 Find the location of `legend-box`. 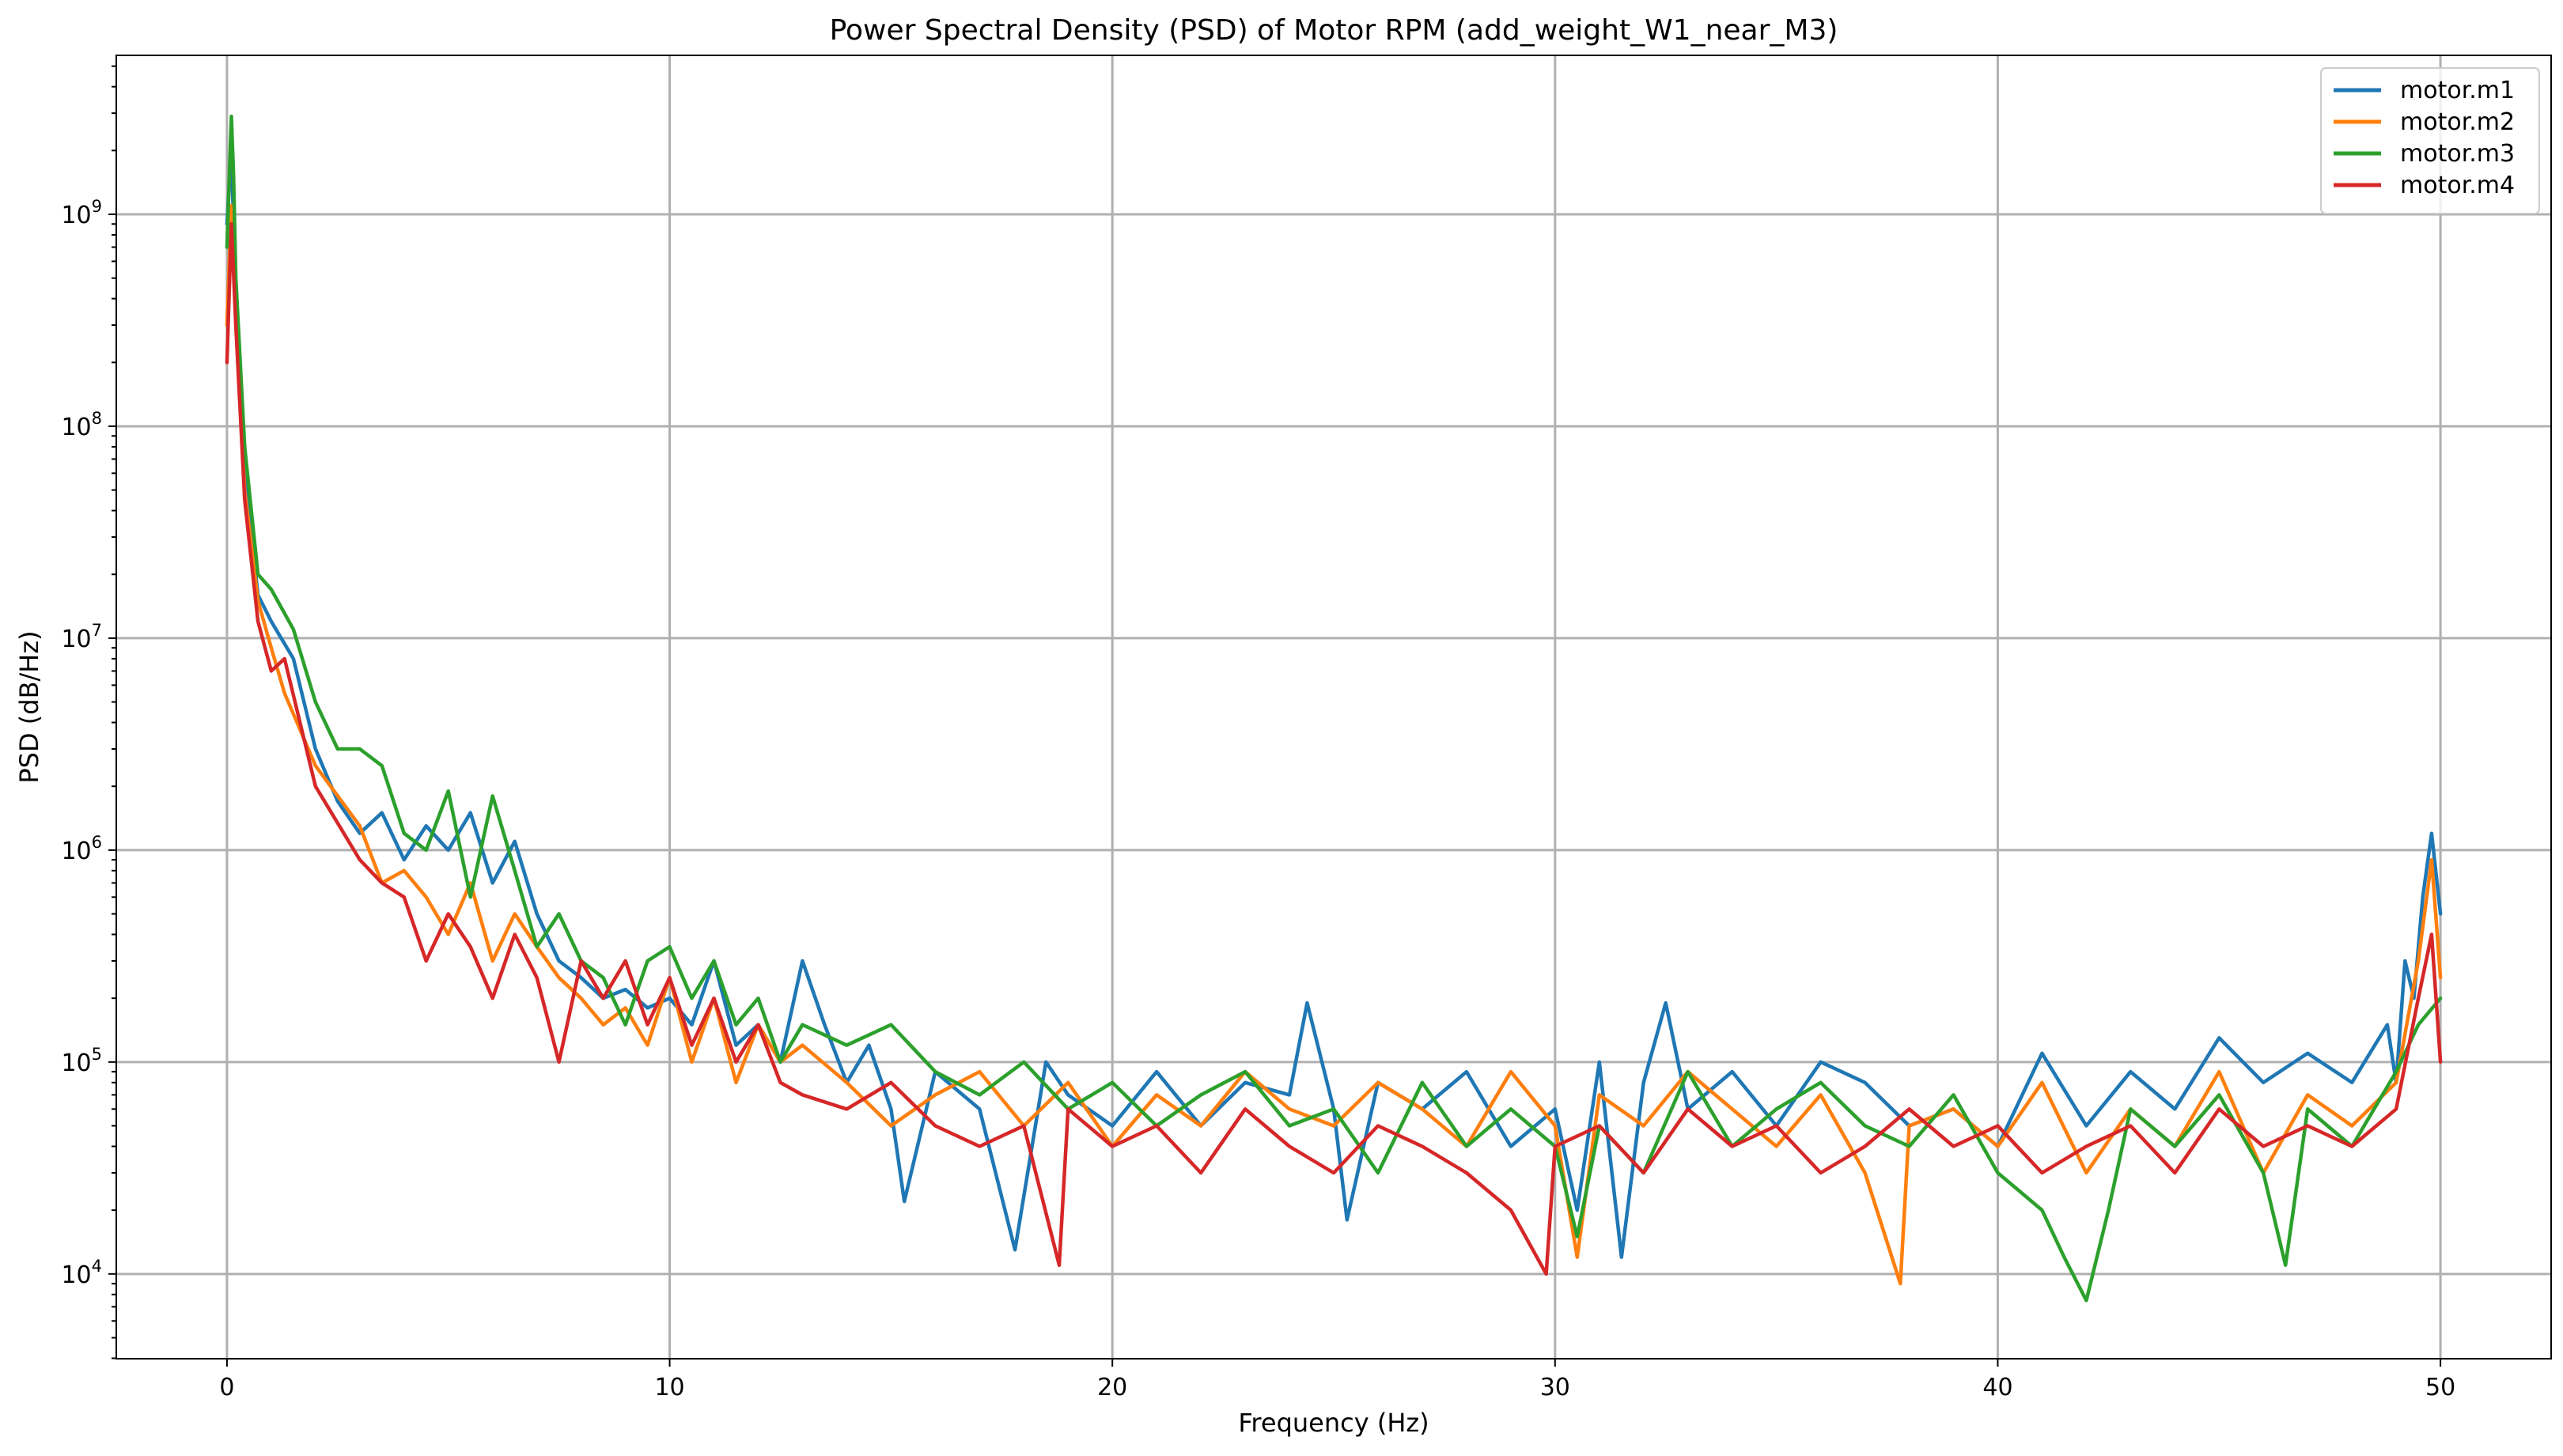

legend-box is located at coordinates (2430, 140).